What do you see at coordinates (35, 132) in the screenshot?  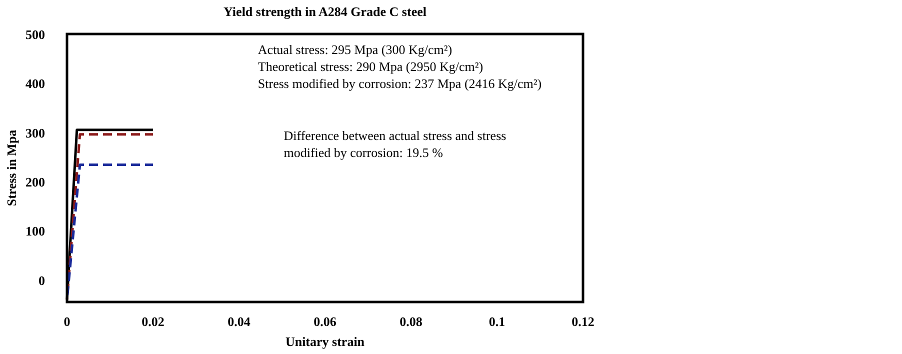 I see `y-tick-label: 300` at bounding box center [35, 132].